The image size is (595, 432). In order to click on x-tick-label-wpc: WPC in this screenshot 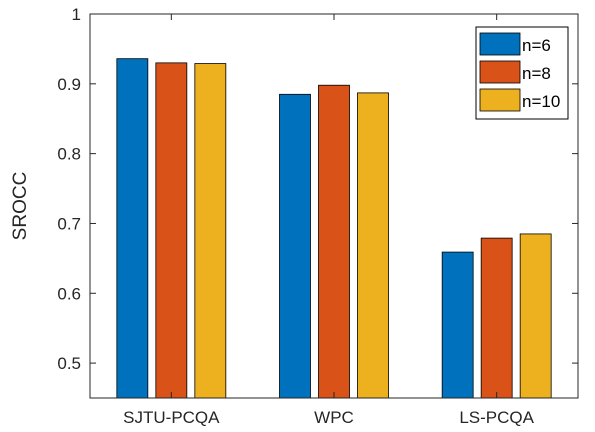, I will do `click(334, 417)`.